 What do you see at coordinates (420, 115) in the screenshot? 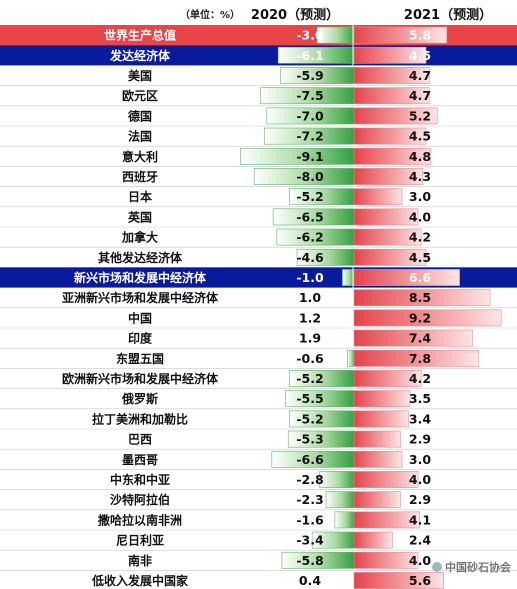
I see `value-2021: 5.2` at bounding box center [420, 115].